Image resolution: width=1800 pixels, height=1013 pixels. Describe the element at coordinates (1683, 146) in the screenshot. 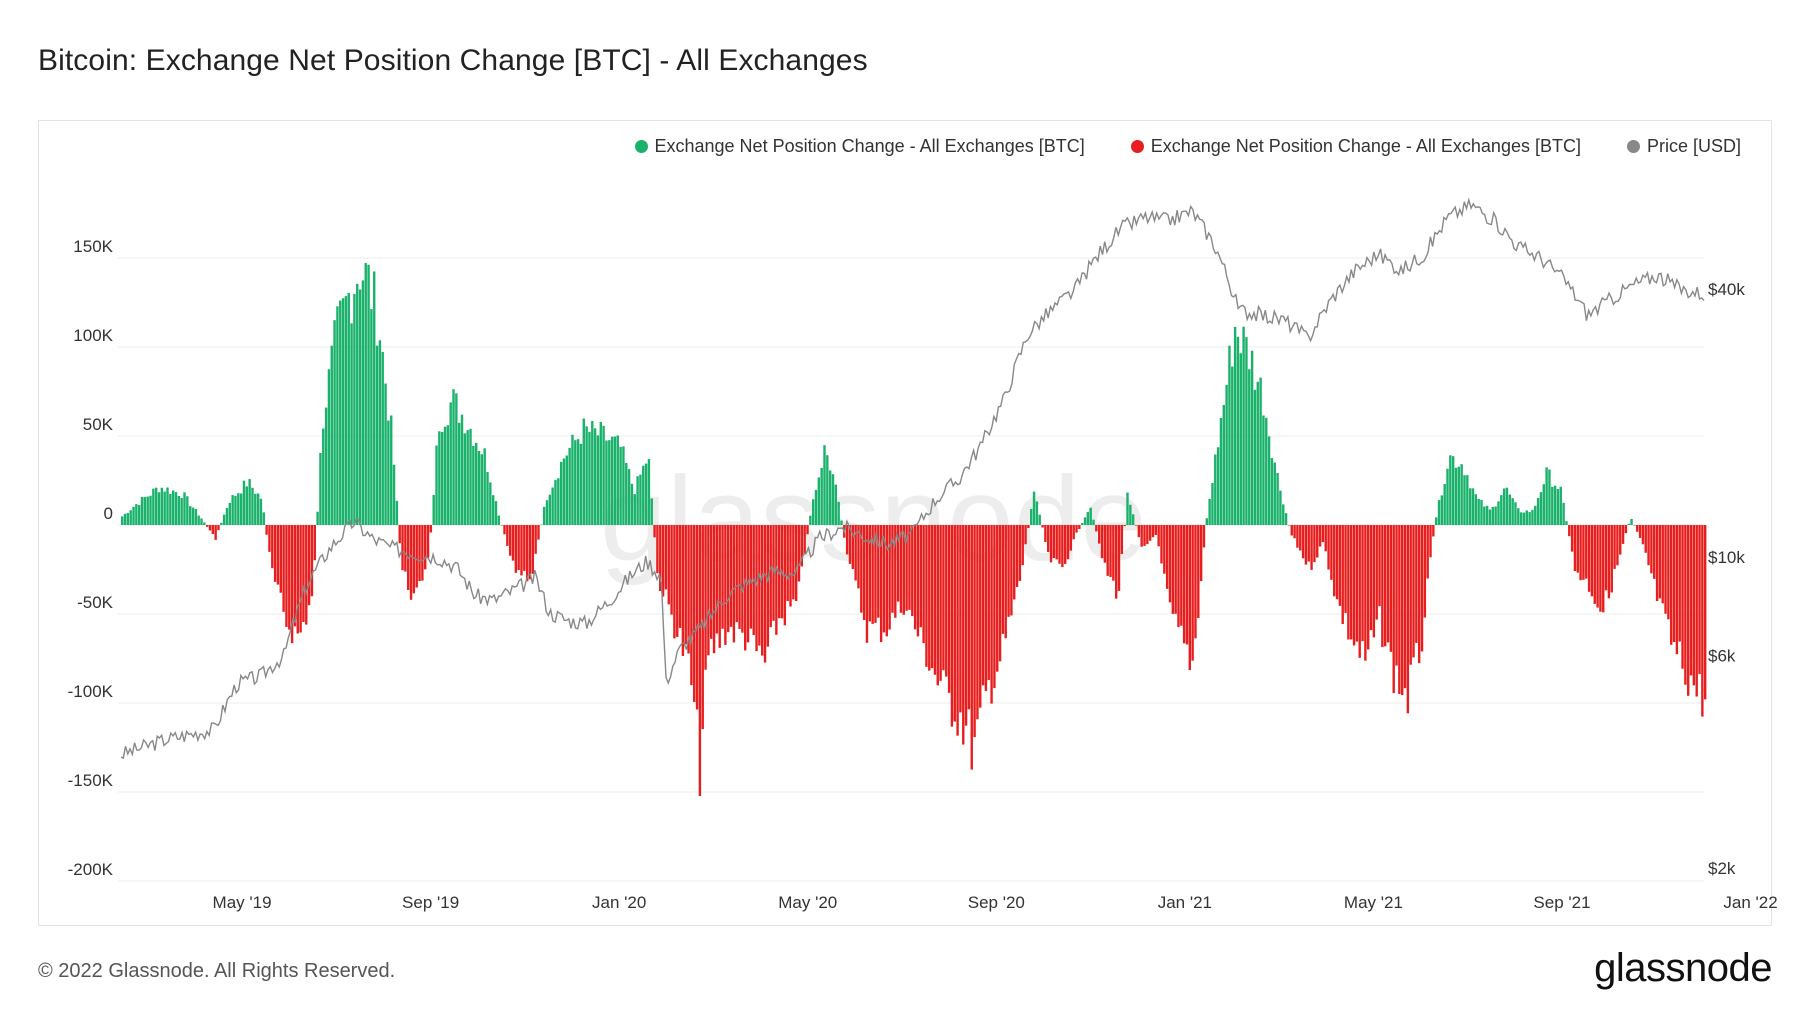

I see `legend-item-price: Price [USD]` at that location.